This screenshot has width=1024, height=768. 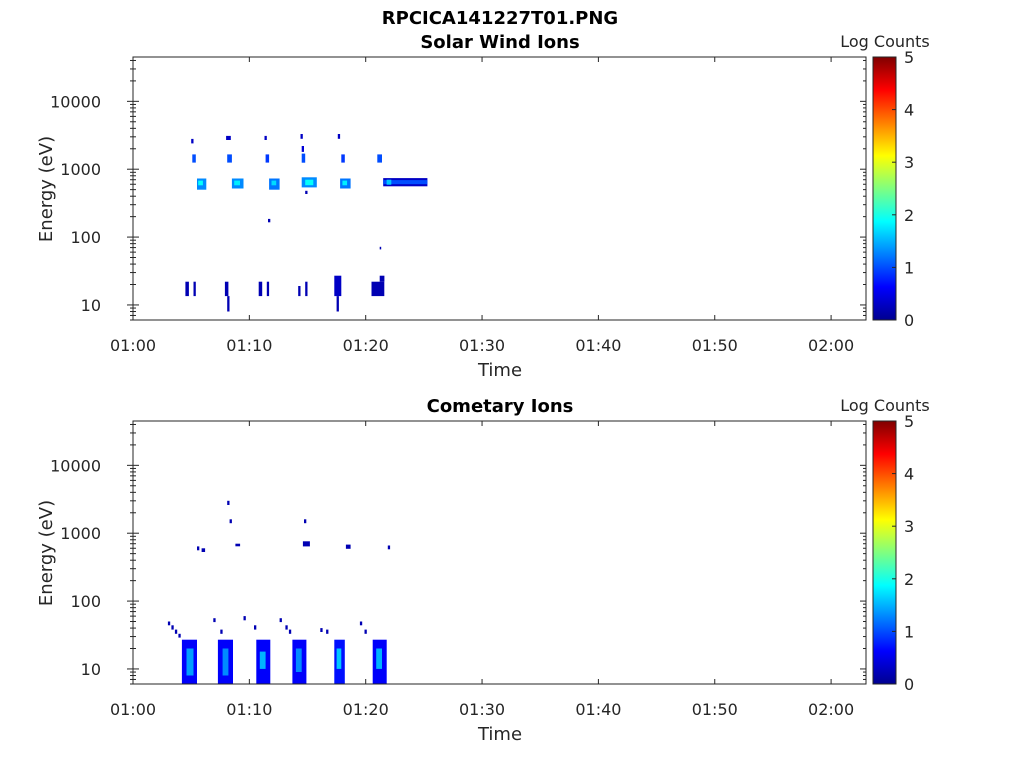 What do you see at coordinates (885, 405) in the screenshot?
I see `colorbar-label-cometary: Log Counts` at bounding box center [885, 405].